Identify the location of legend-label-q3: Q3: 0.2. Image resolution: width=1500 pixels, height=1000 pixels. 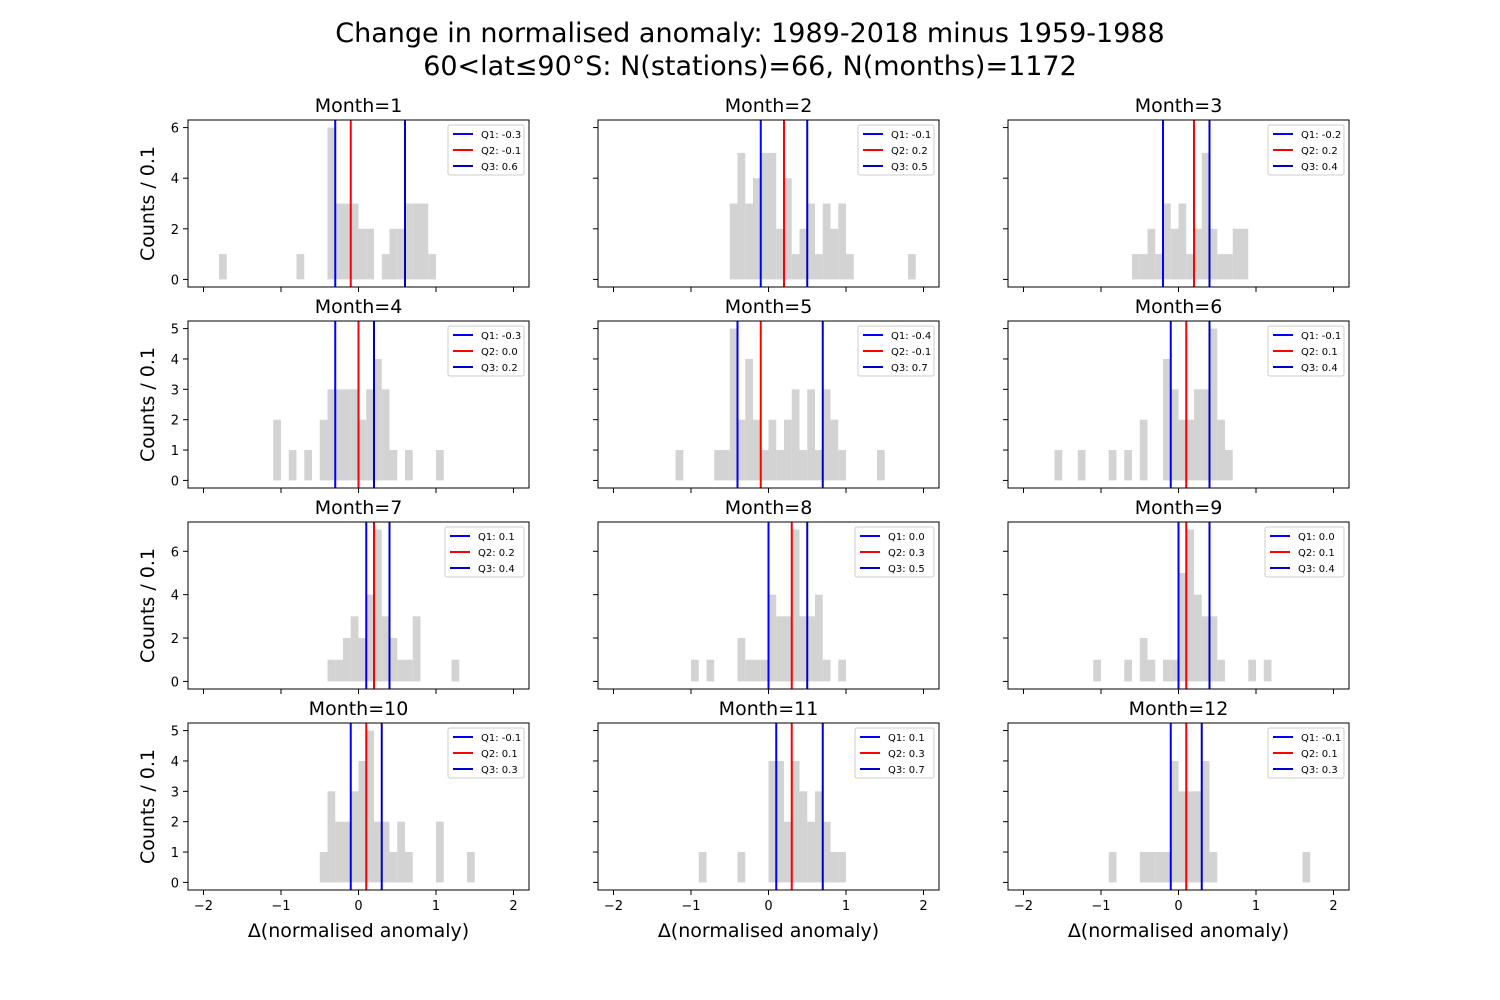
(499, 368).